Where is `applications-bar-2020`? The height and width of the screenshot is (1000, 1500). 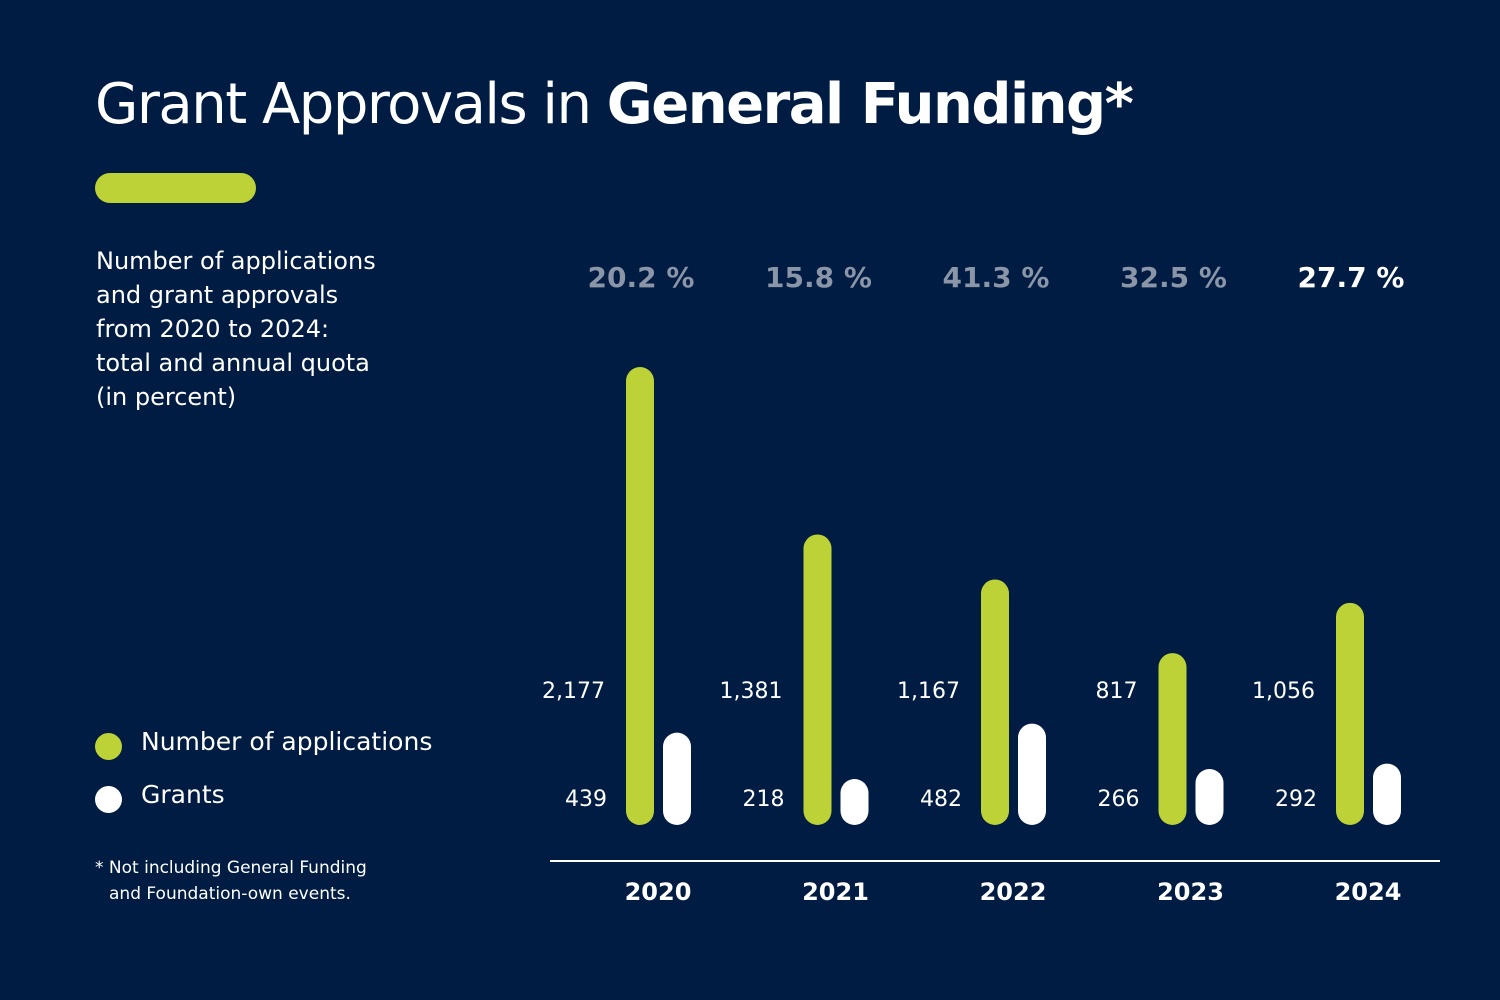
applications-bar-2020 is located at coordinates (640, 596).